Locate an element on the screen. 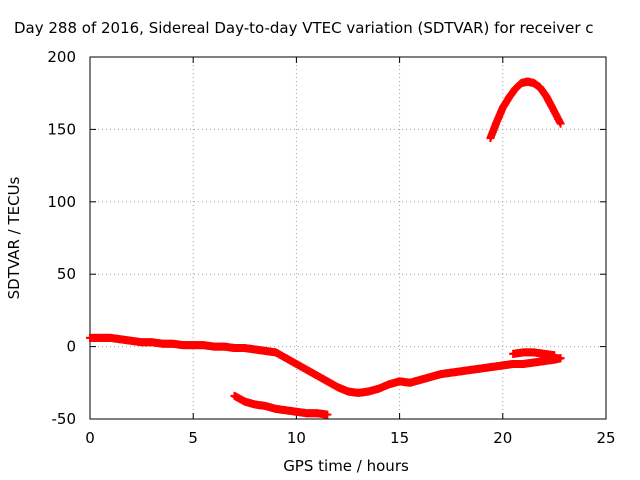 The image size is (640, 480). y-tick-label: -50 is located at coordinates (64, 419).